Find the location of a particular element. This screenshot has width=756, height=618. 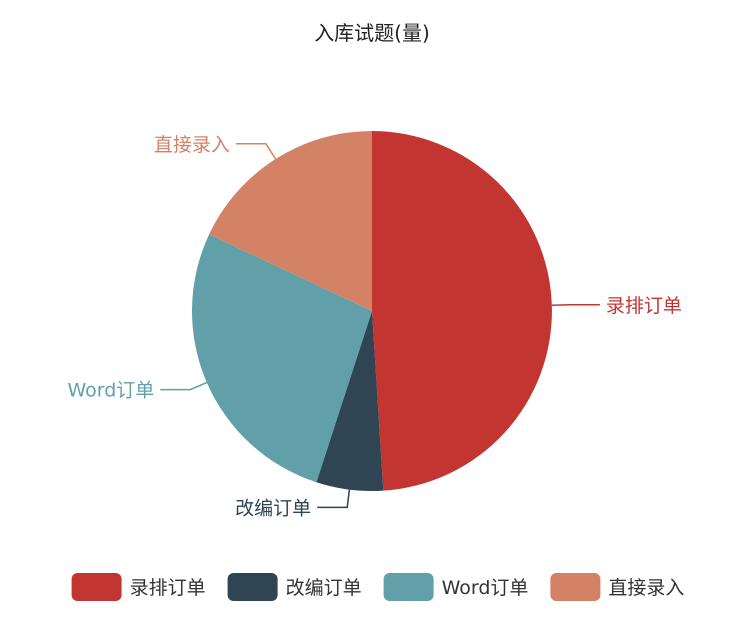

legend-label-1: 录排订单 is located at coordinates (168, 588).